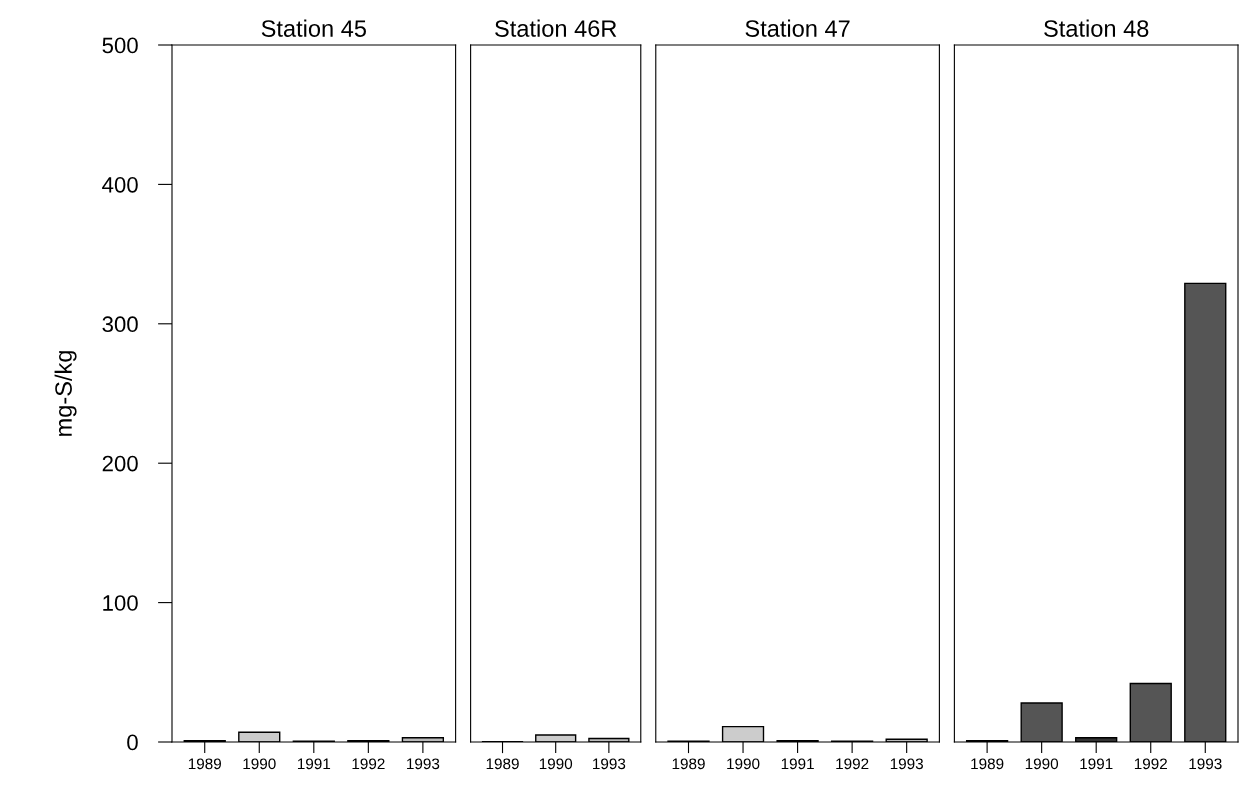 Image resolution: width=1248 pixels, height=785 pixels. I want to click on y-axis-title: mg-S/kg, so click(65, 393).